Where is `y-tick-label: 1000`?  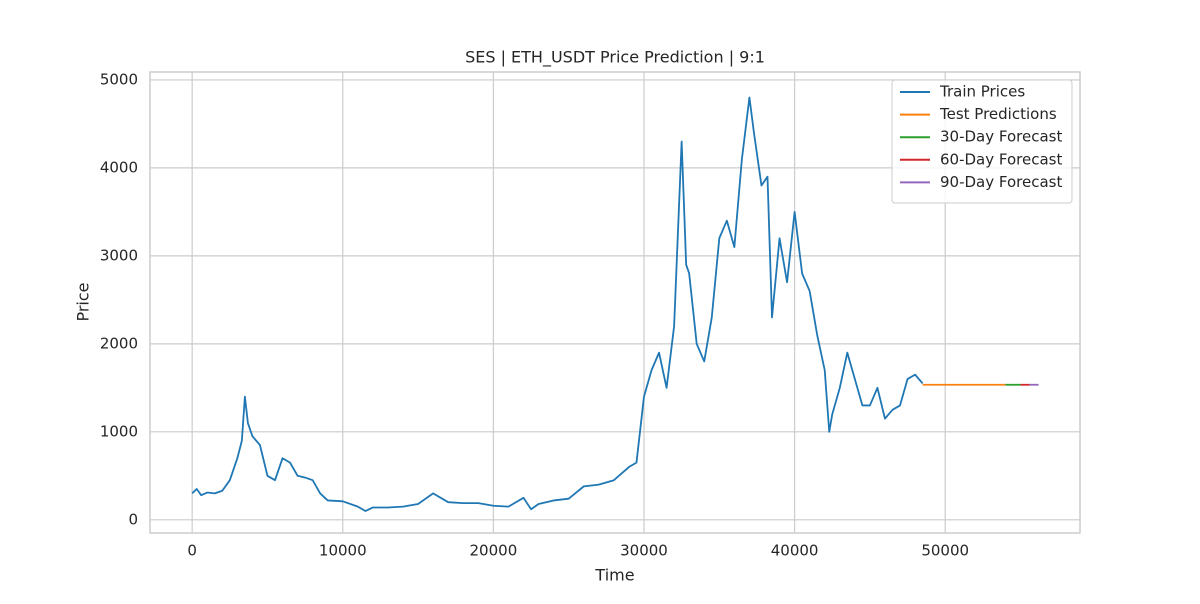 y-tick-label: 1000 is located at coordinates (119, 431).